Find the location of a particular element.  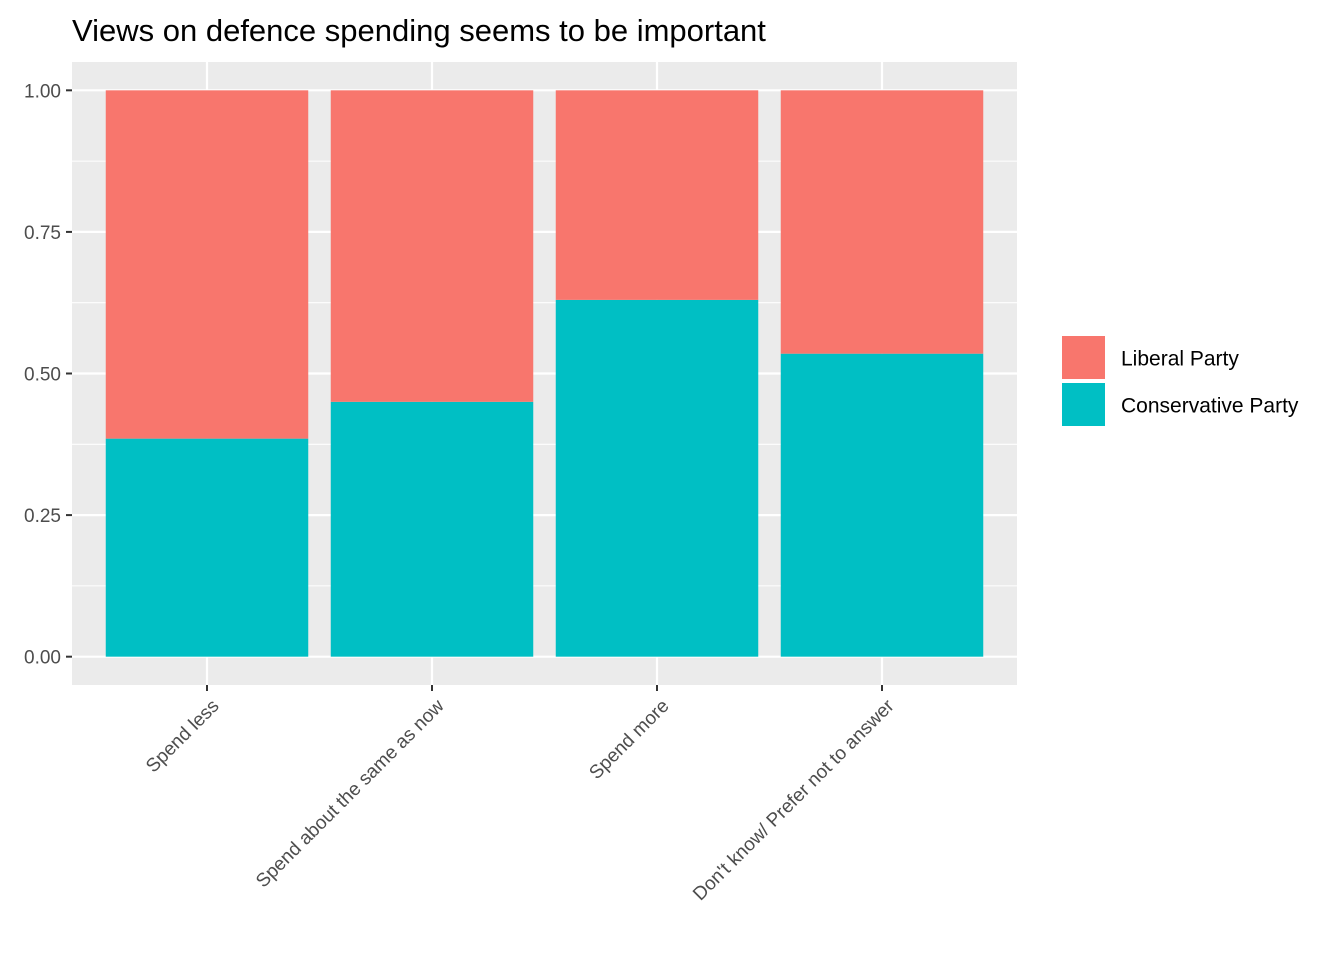

y-tick-label: 0.50 is located at coordinates (42, 375).